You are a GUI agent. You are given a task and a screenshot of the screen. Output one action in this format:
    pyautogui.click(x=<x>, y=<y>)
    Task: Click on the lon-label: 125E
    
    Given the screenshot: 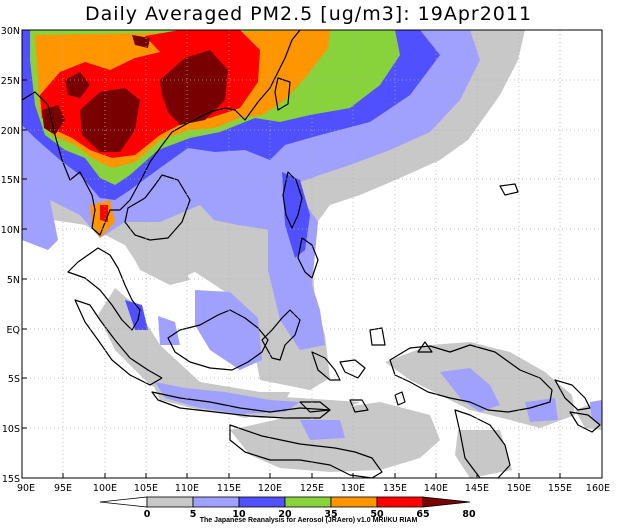 What is the action you would take?
    pyautogui.click(x=312, y=488)
    